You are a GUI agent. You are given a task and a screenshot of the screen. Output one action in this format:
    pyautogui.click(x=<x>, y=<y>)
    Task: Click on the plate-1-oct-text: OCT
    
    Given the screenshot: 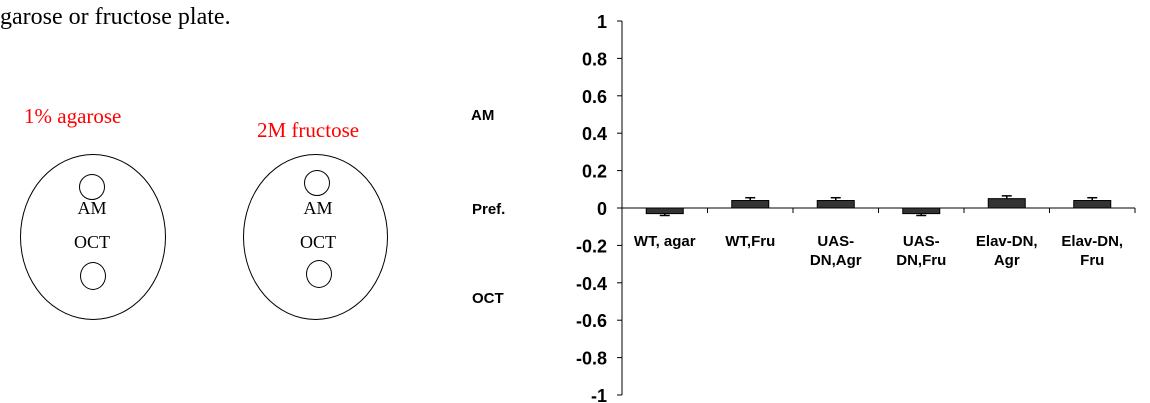 What is the action you would take?
    pyautogui.click(x=92, y=242)
    